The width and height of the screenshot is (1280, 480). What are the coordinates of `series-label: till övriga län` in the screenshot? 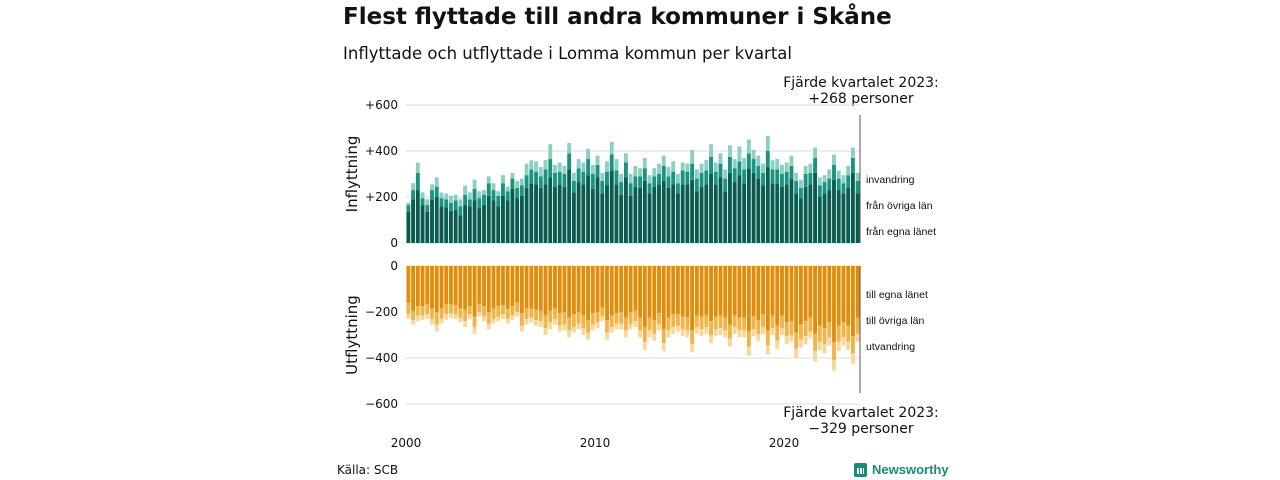 It's located at (895, 321).